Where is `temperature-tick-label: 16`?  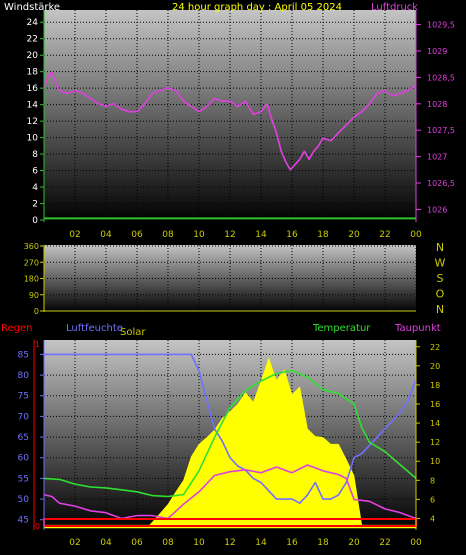
temperature-tick-label: 16 is located at coordinates (435, 404).